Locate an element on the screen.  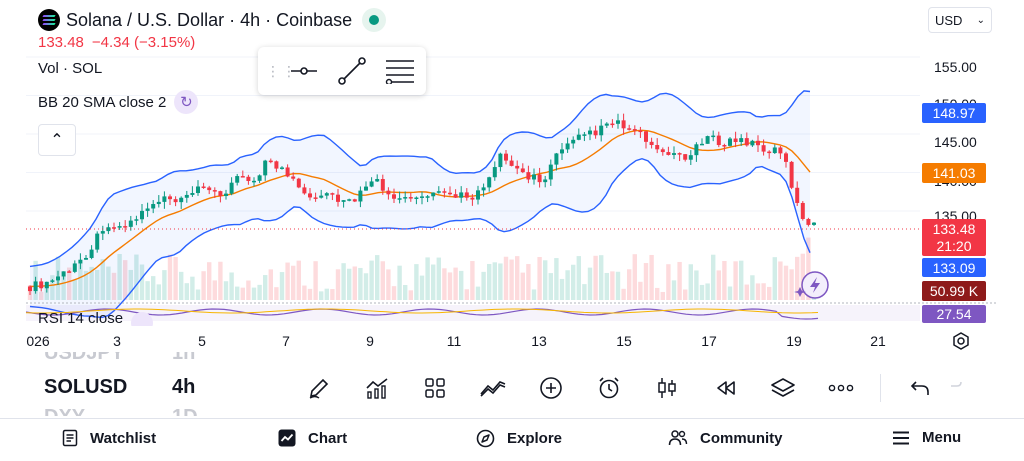
nav-community-label: Community is located at coordinates (741, 438).